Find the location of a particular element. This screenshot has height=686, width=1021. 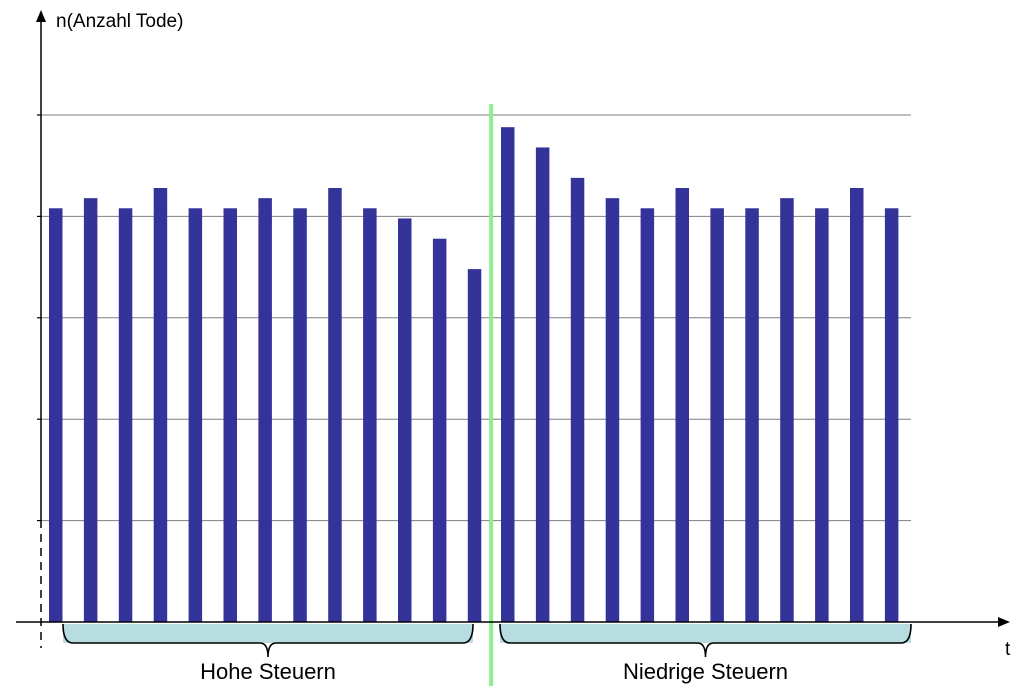

x-axis-label: t is located at coordinates (1008, 649).